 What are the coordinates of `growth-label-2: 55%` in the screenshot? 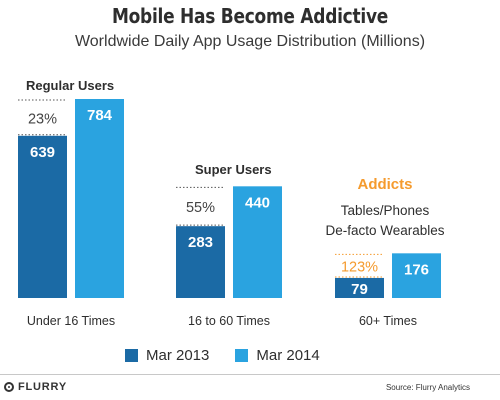 It's located at (200, 208).